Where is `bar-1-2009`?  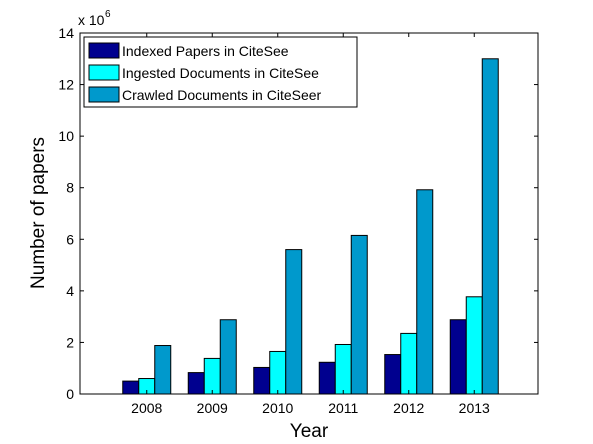
bar-1-2009 is located at coordinates (196, 383).